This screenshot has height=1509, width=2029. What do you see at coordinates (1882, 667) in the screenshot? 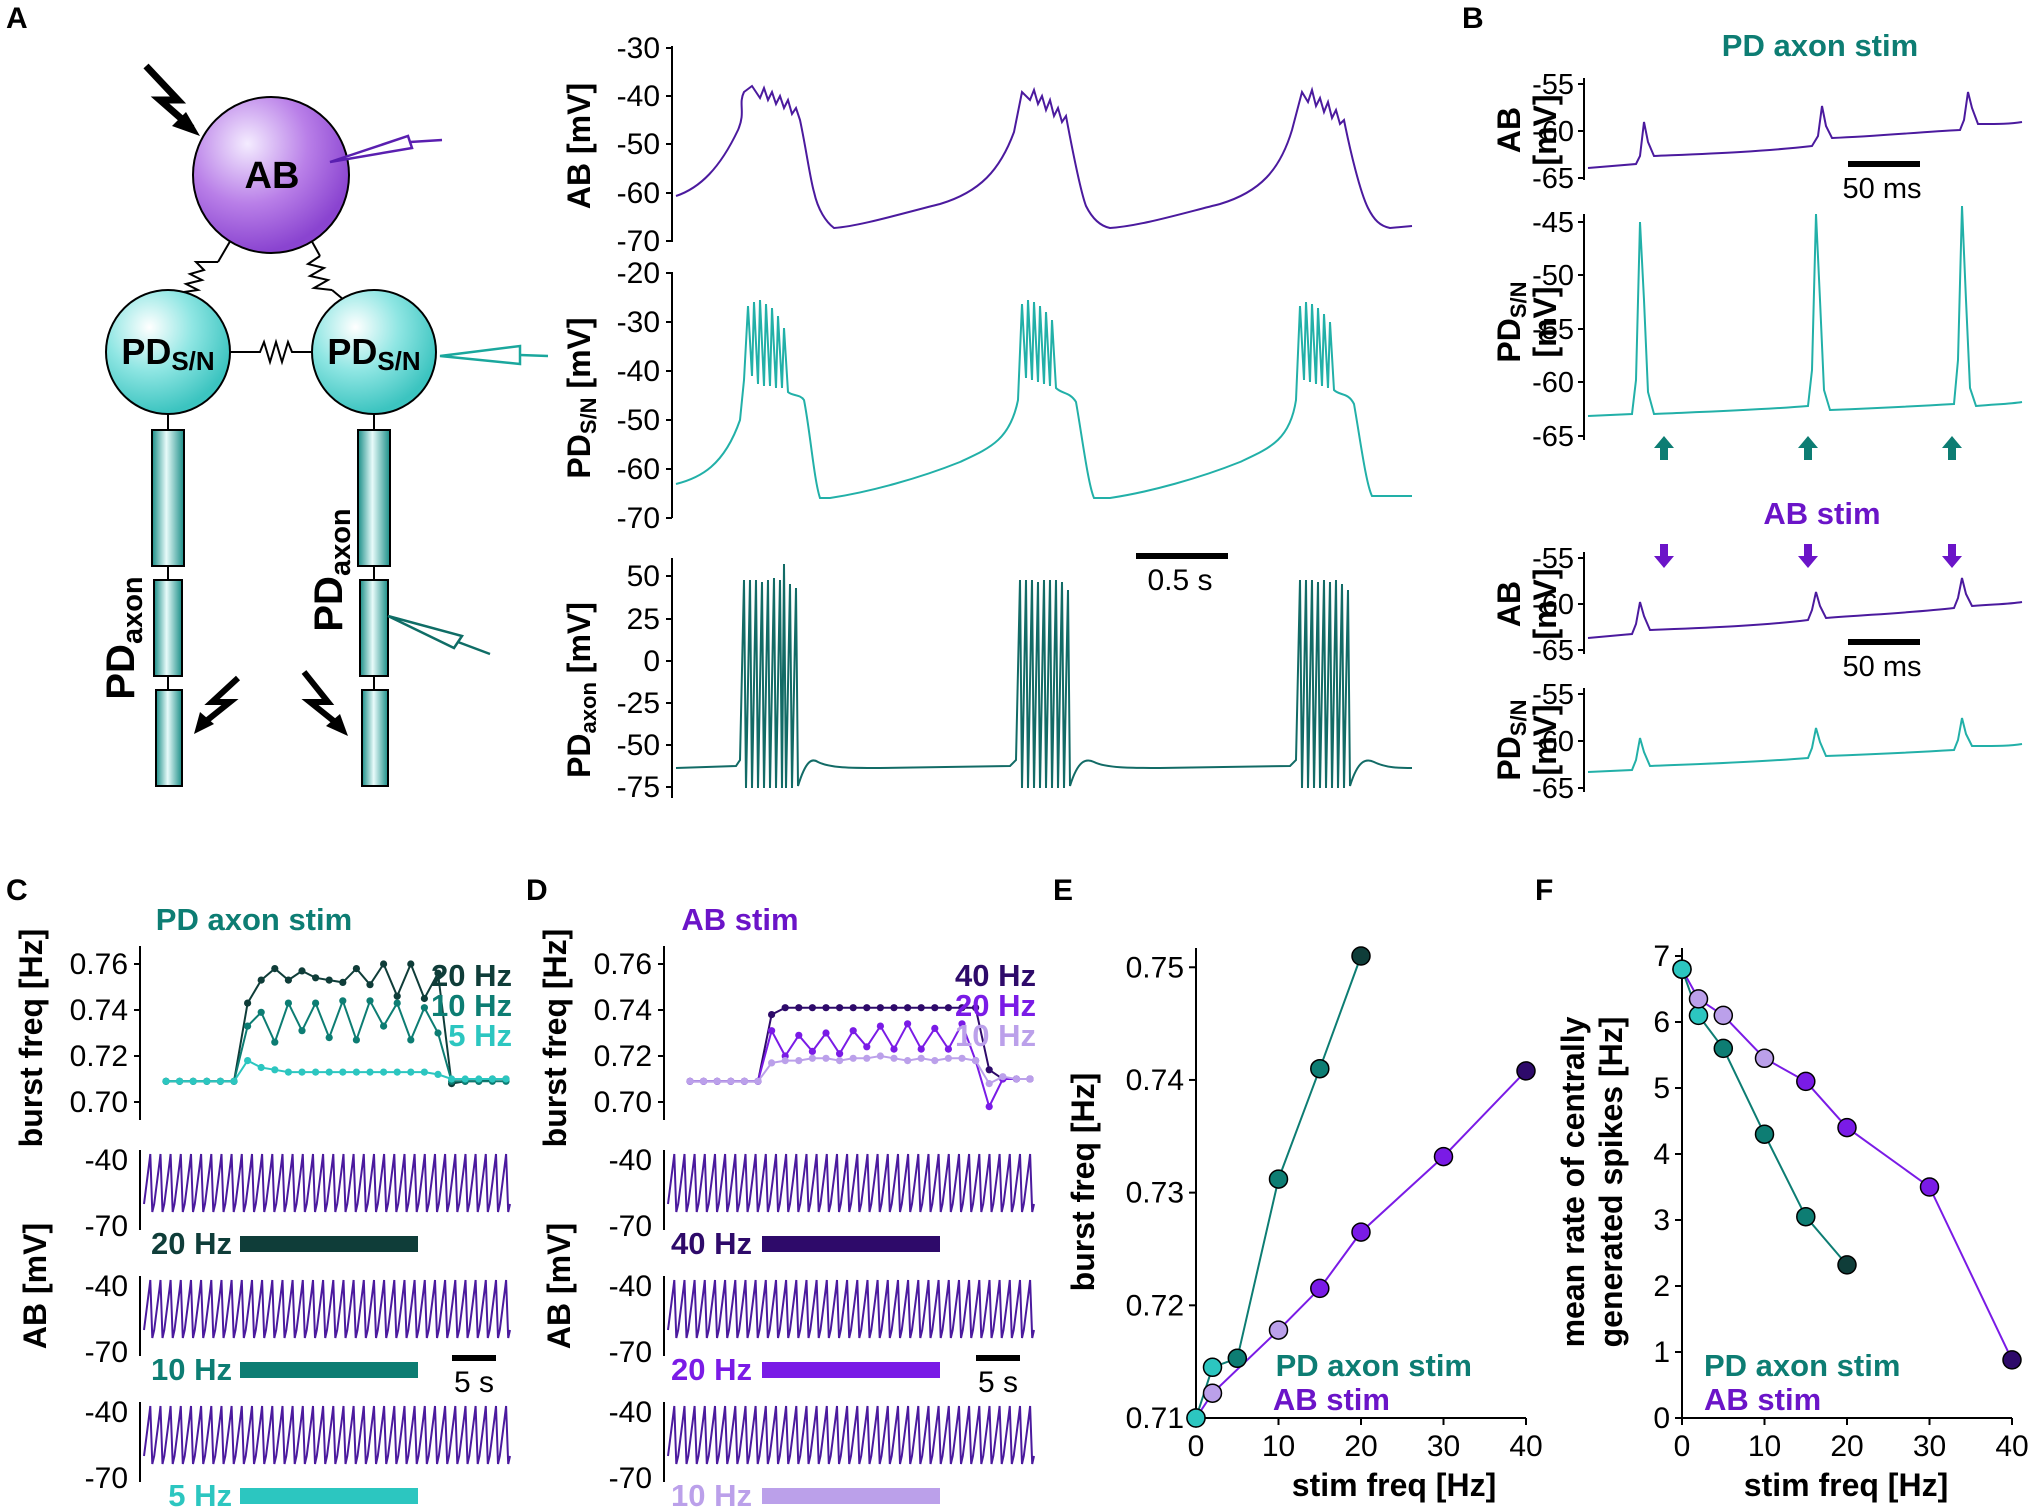
I see `scalebar-b2-label: 50 ms` at bounding box center [1882, 667].